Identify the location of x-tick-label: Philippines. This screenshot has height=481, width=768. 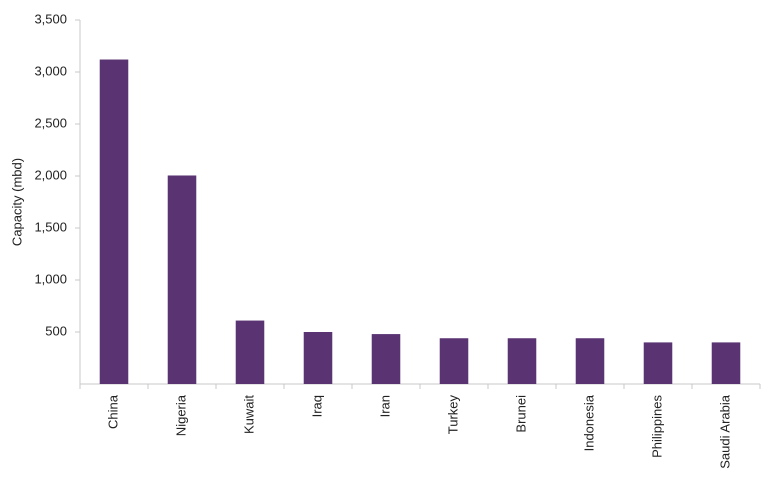
(656, 426).